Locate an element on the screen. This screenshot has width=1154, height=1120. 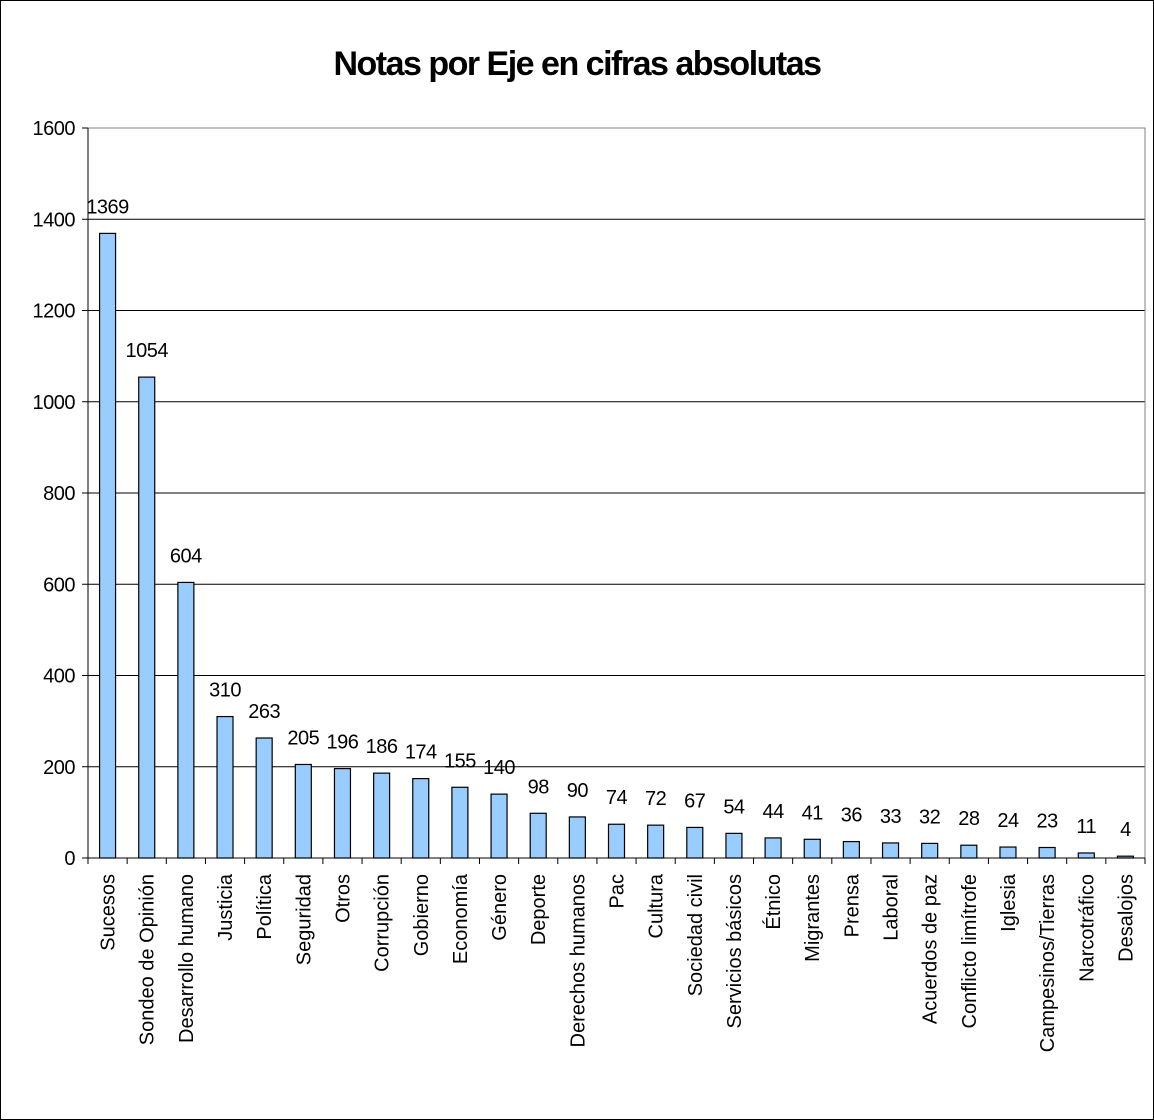
data-label: 174 is located at coordinates (421, 753).